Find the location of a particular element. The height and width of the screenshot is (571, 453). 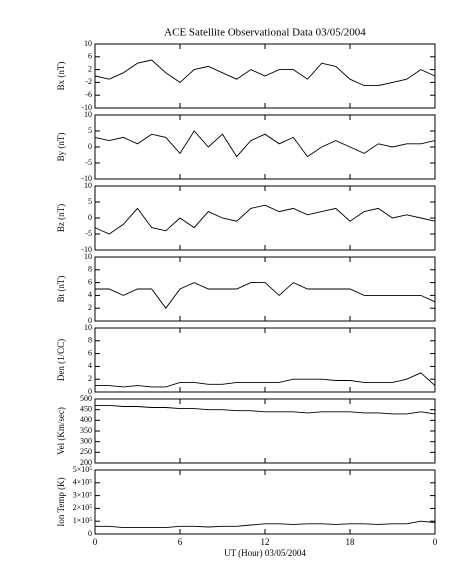

y-tick-label: 250 is located at coordinates (86, 451).